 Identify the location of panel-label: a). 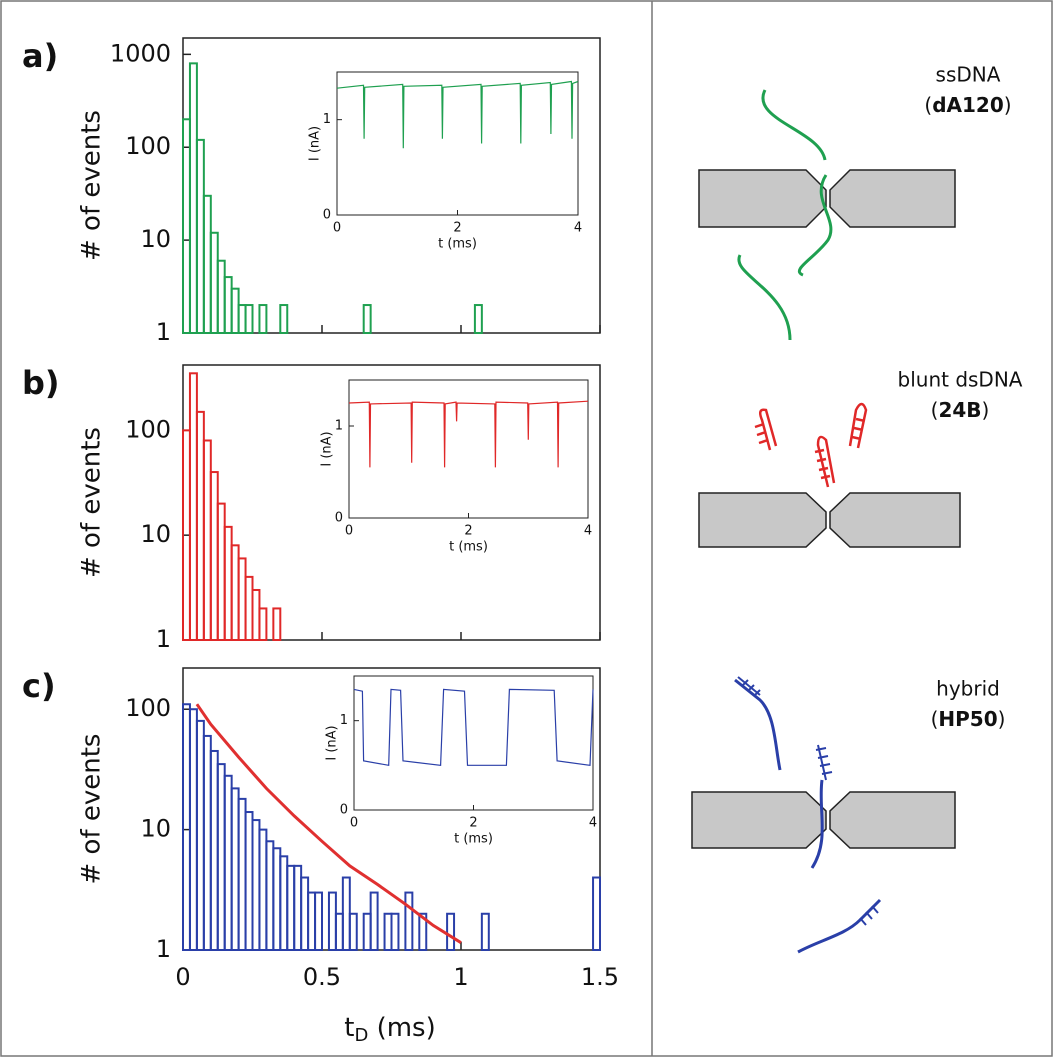
(40, 56).